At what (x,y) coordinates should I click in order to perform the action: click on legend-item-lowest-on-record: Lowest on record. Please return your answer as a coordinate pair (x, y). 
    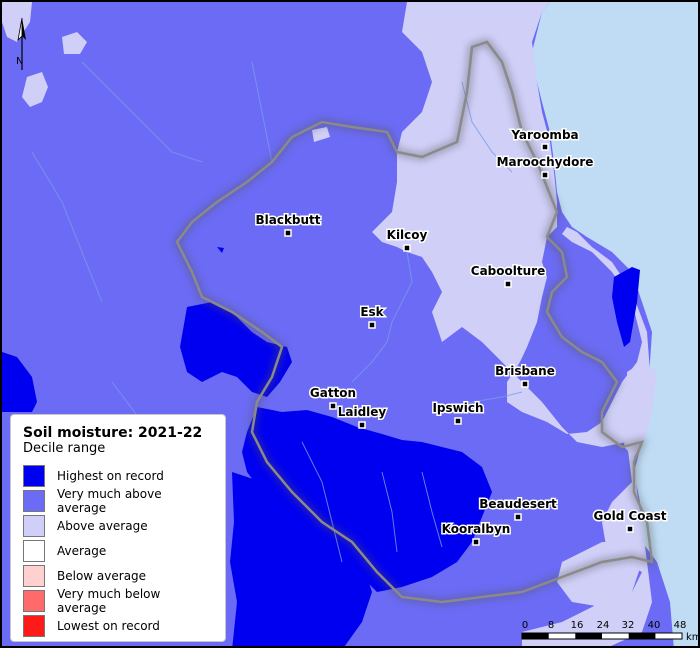
    Looking at the image, I should click on (118, 625).